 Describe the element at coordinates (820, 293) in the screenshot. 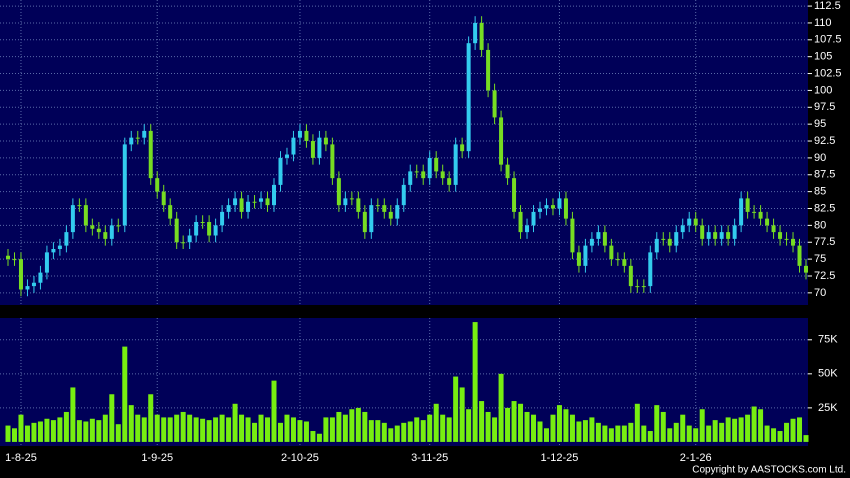

I see `y-tick-label: 70` at that location.